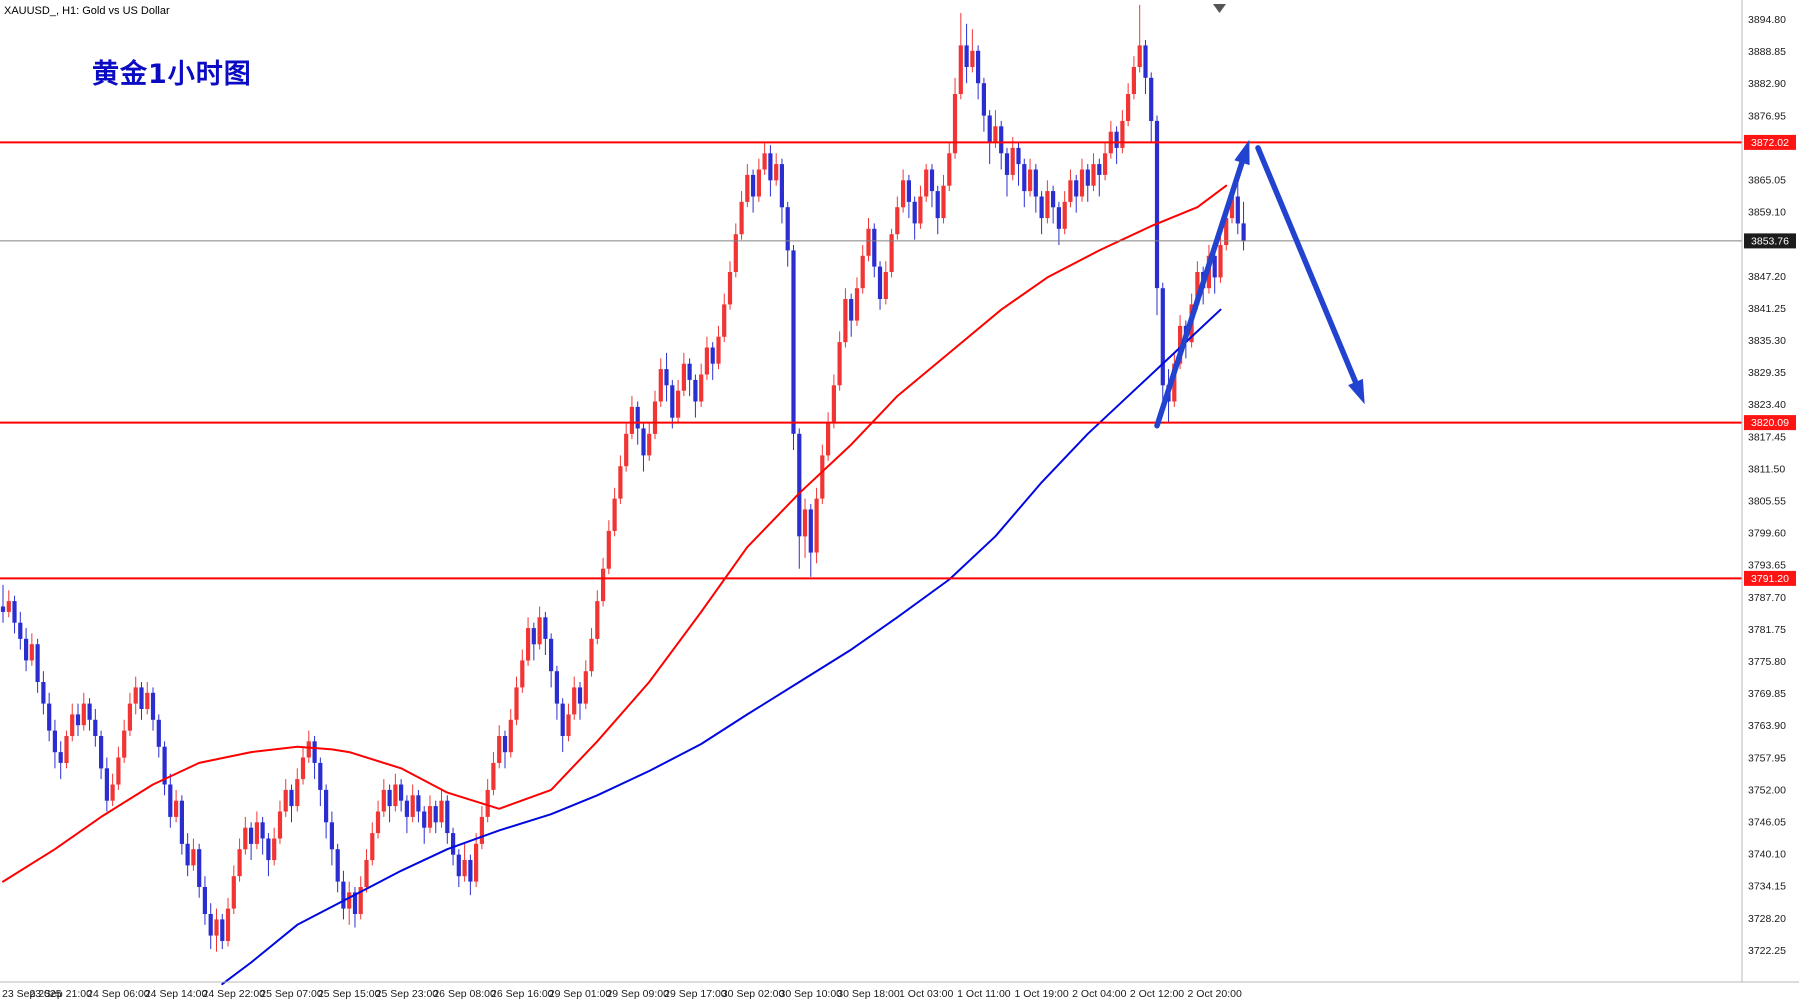 This screenshot has width=1799, height=1007. Describe the element at coordinates (1767, 630) in the screenshot. I see `price-tick-label: 3781.75` at that location.